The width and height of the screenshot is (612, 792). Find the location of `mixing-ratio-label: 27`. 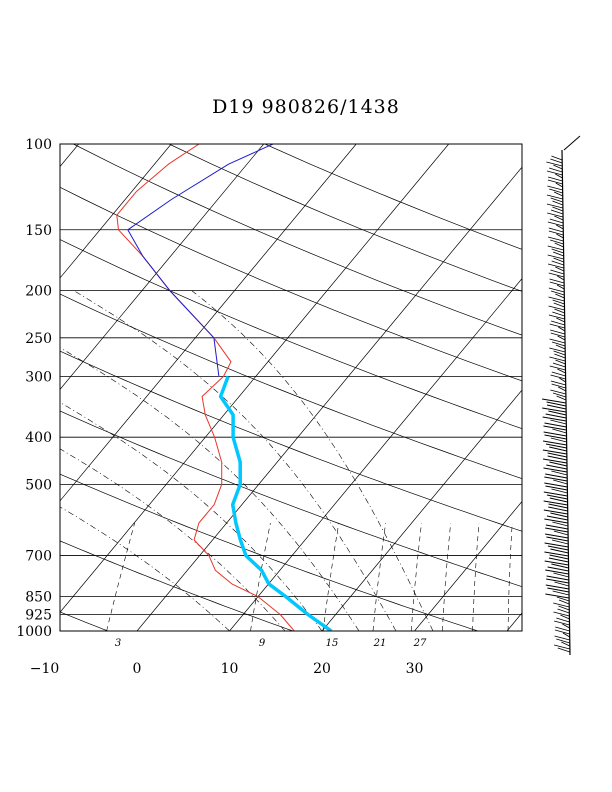

mixing-ratio-label: 27 is located at coordinates (420, 643).